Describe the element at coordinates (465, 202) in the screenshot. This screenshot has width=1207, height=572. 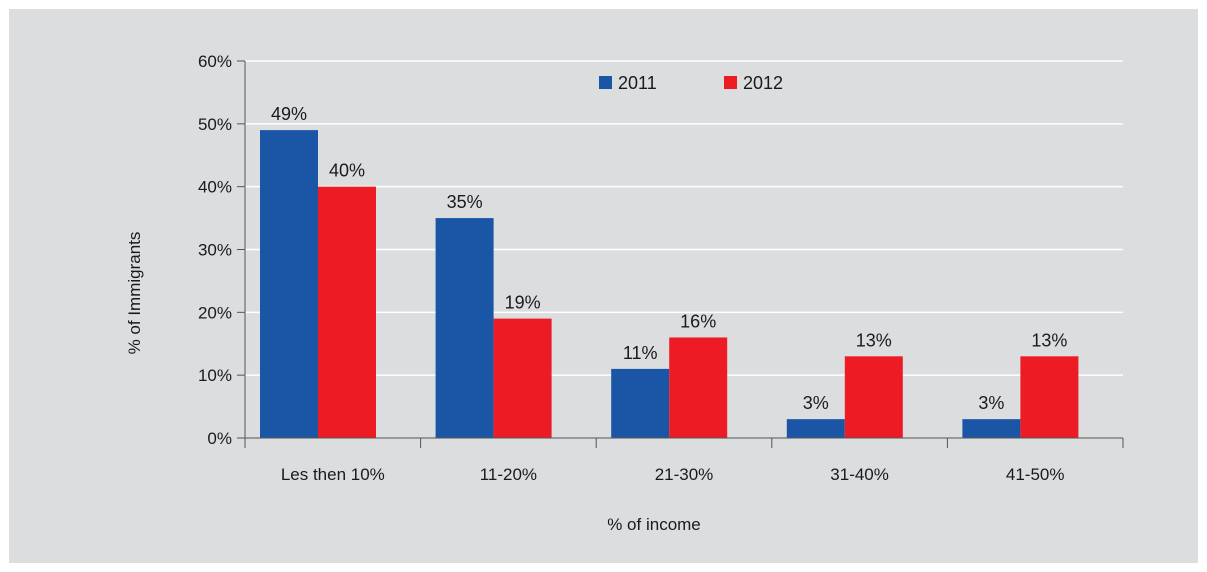
I see `data-label: 35%` at that location.